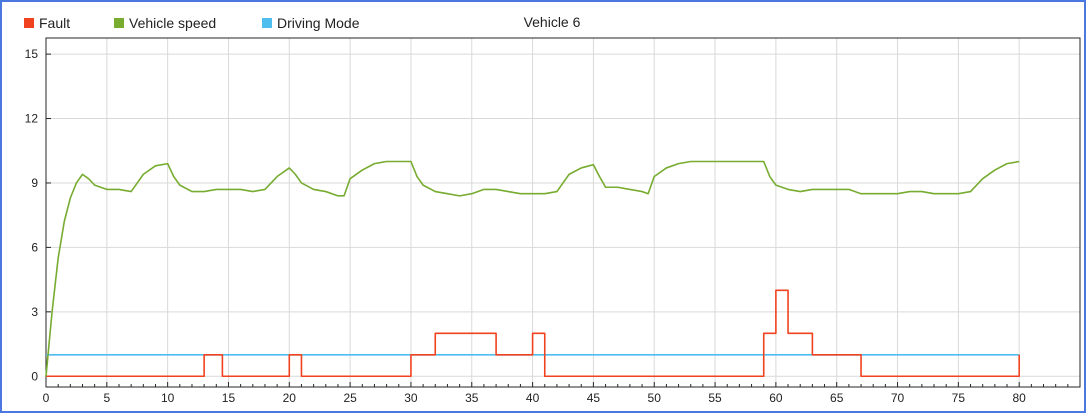  Describe the element at coordinates (776, 398) in the screenshot. I see `x-tick-label: 60` at that location.